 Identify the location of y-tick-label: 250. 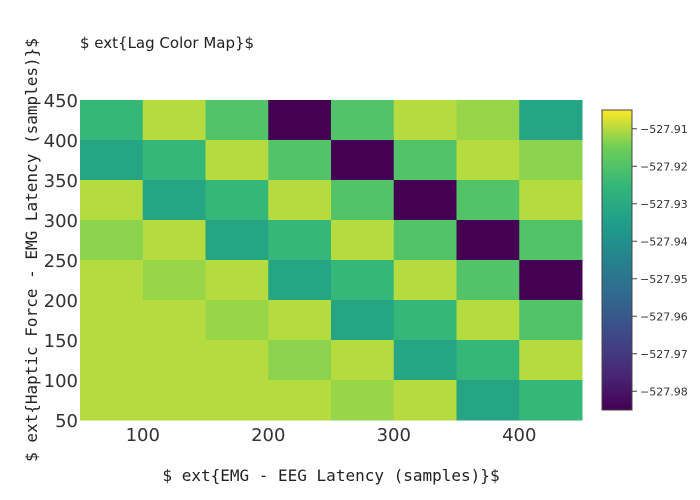
(61, 261).